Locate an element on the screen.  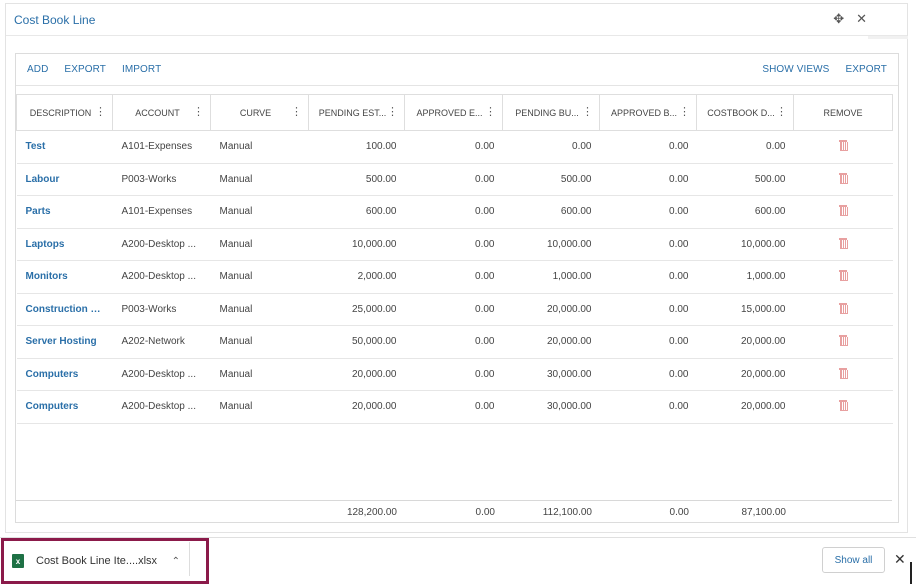
total-costbook-d: 87,100.00 is located at coordinates (764, 512).